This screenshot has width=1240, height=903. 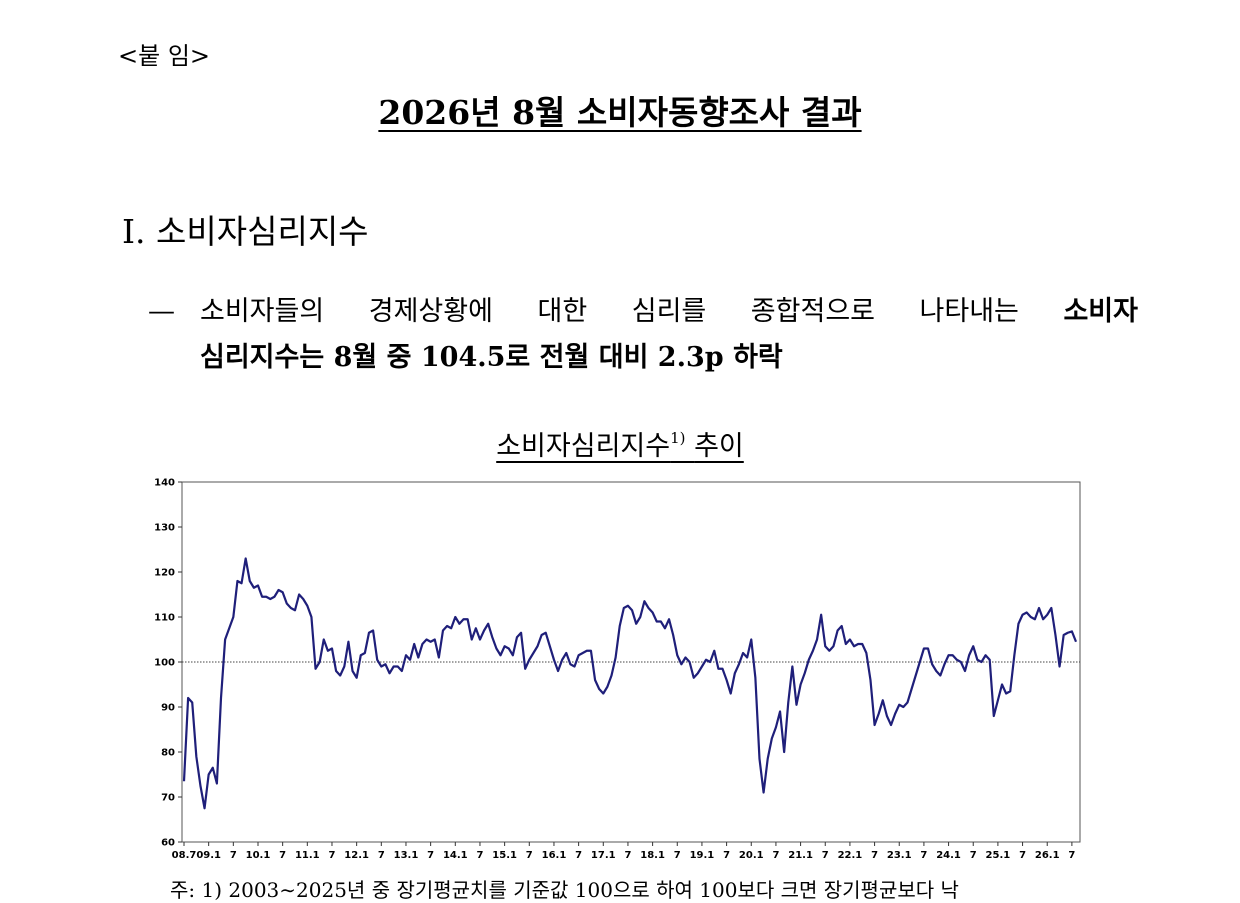 What do you see at coordinates (491, 357) in the screenshot?
I see `bullet-line-2: 심리지수는 8월 중 104.5로 전월 대비 2.3p 하락` at bounding box center [491, 357].